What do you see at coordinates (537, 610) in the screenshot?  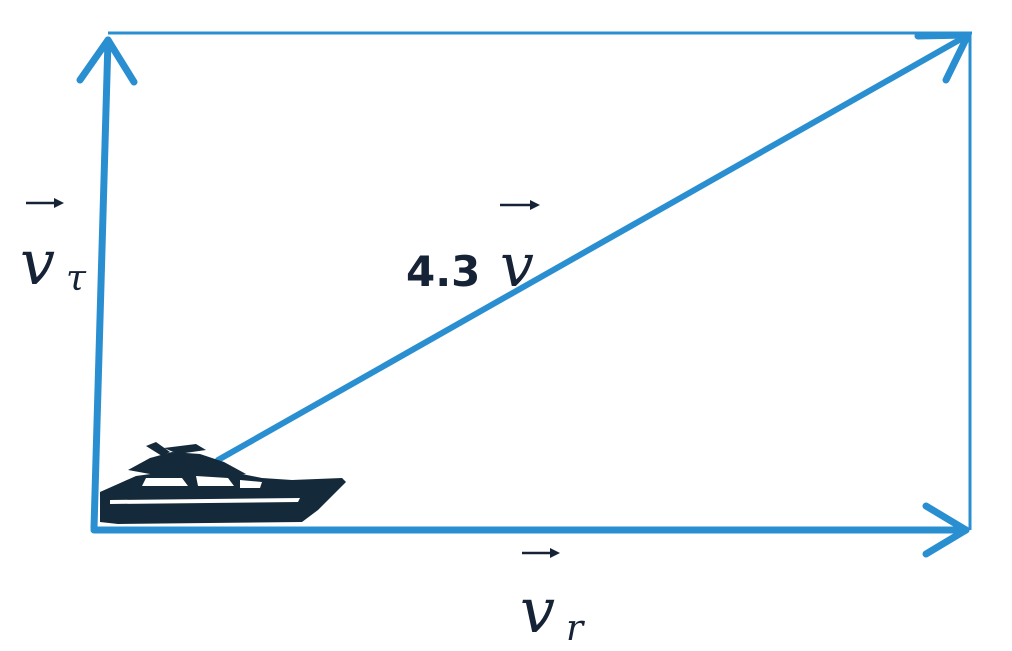 I see `v-r-base: v` at bounding box center [537, 610].